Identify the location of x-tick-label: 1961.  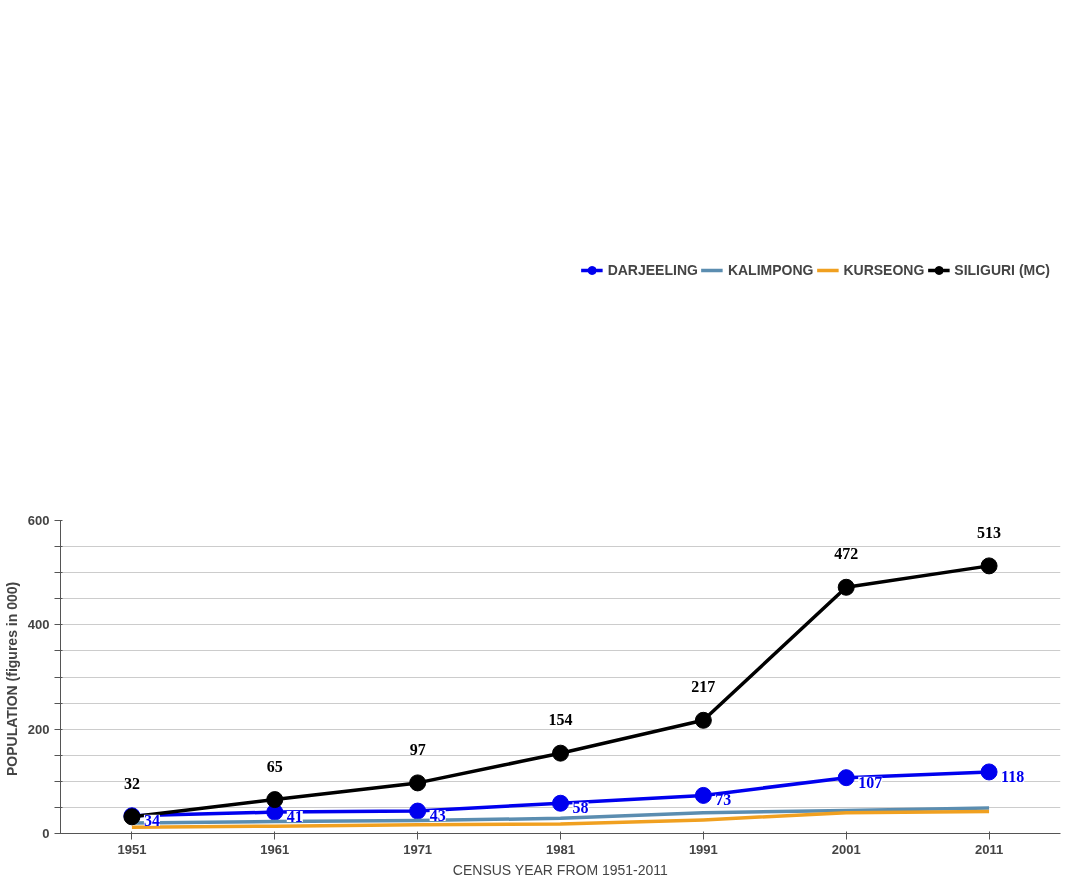
(275, 849).